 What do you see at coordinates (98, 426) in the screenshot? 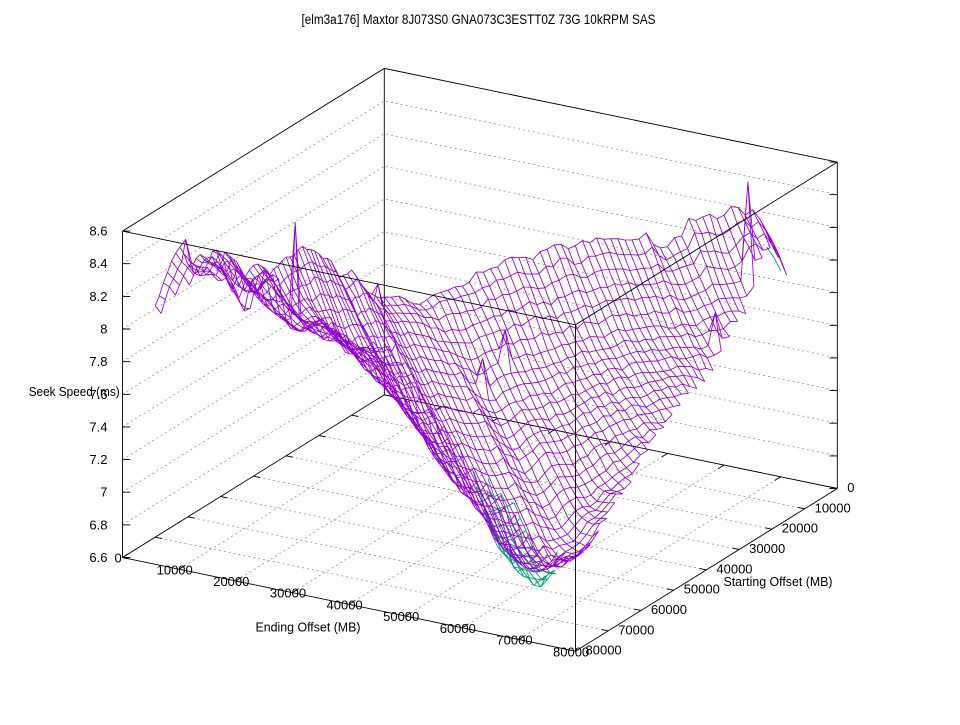
I see `svg-text: 7.4` at bounding box center [98, 426].